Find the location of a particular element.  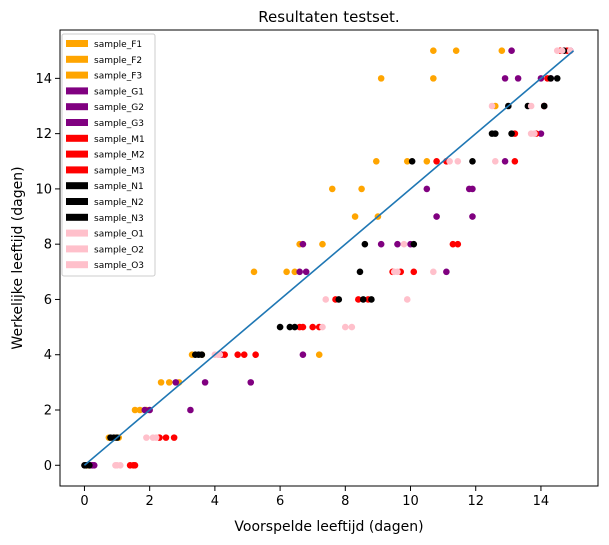

x-tick-label: 10 is located at coordinates (410, 501).